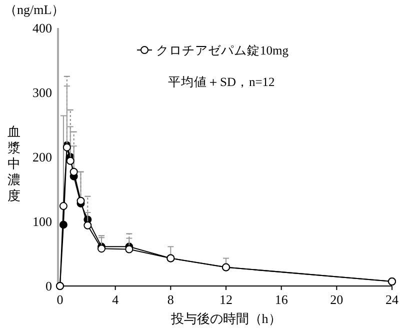  Describe the element at coordinates (226, 318) in the screenshot. I see `x-axis-title: 投与後の時間（h）` at that location.